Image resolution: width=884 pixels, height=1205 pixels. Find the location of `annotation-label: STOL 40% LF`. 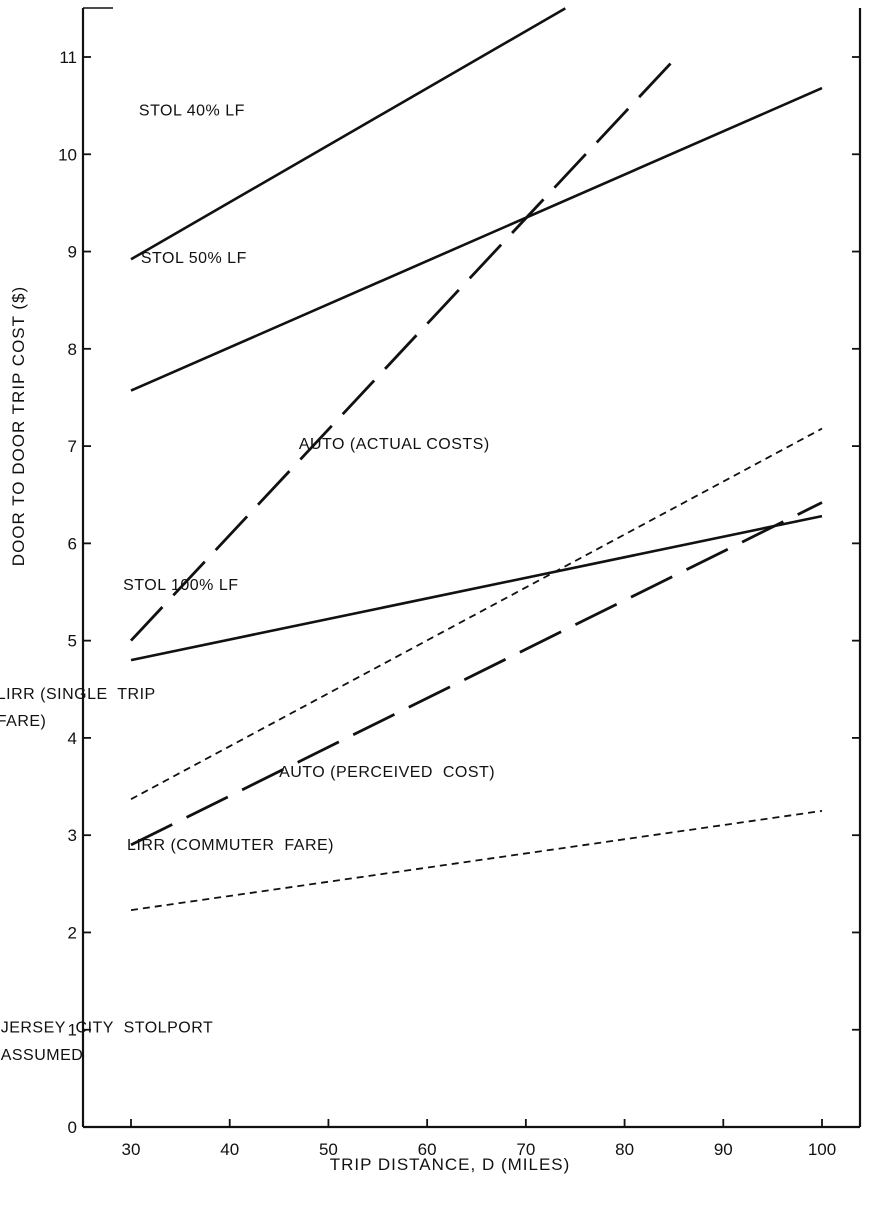

annotation-label: STOL 40% LF is located at coordinates (192, 110).